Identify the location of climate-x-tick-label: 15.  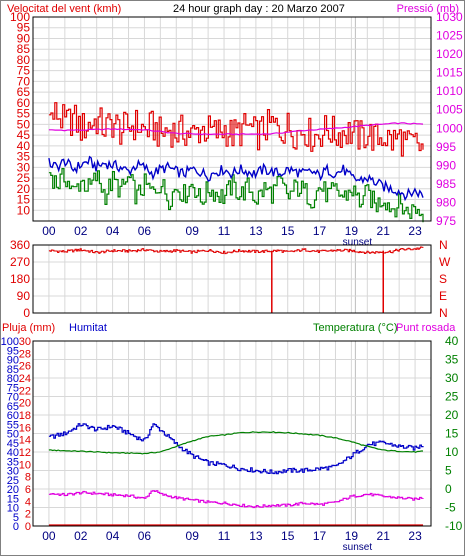
(288, 536).